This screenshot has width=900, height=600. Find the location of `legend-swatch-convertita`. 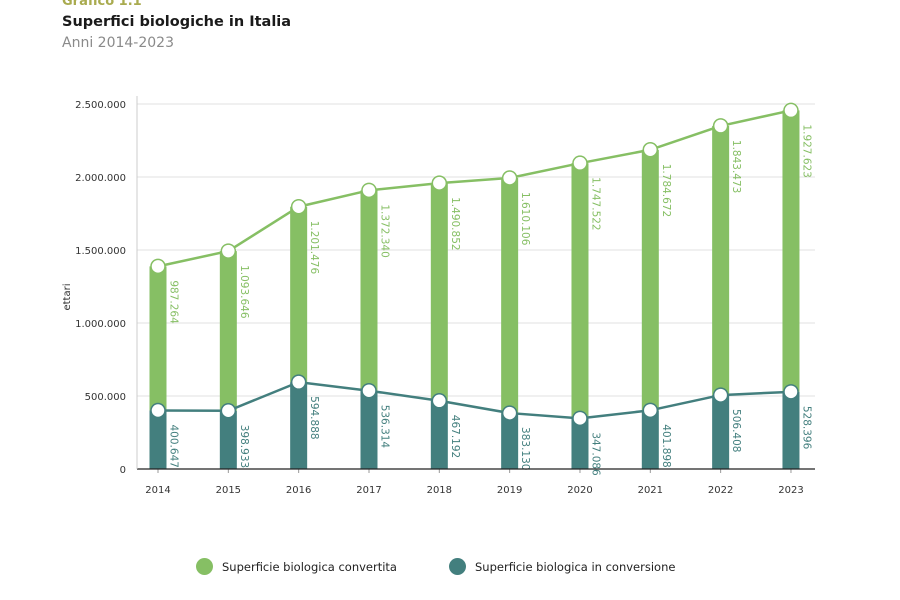

legend-swatch-convertita is located at coordinates (204, 566).